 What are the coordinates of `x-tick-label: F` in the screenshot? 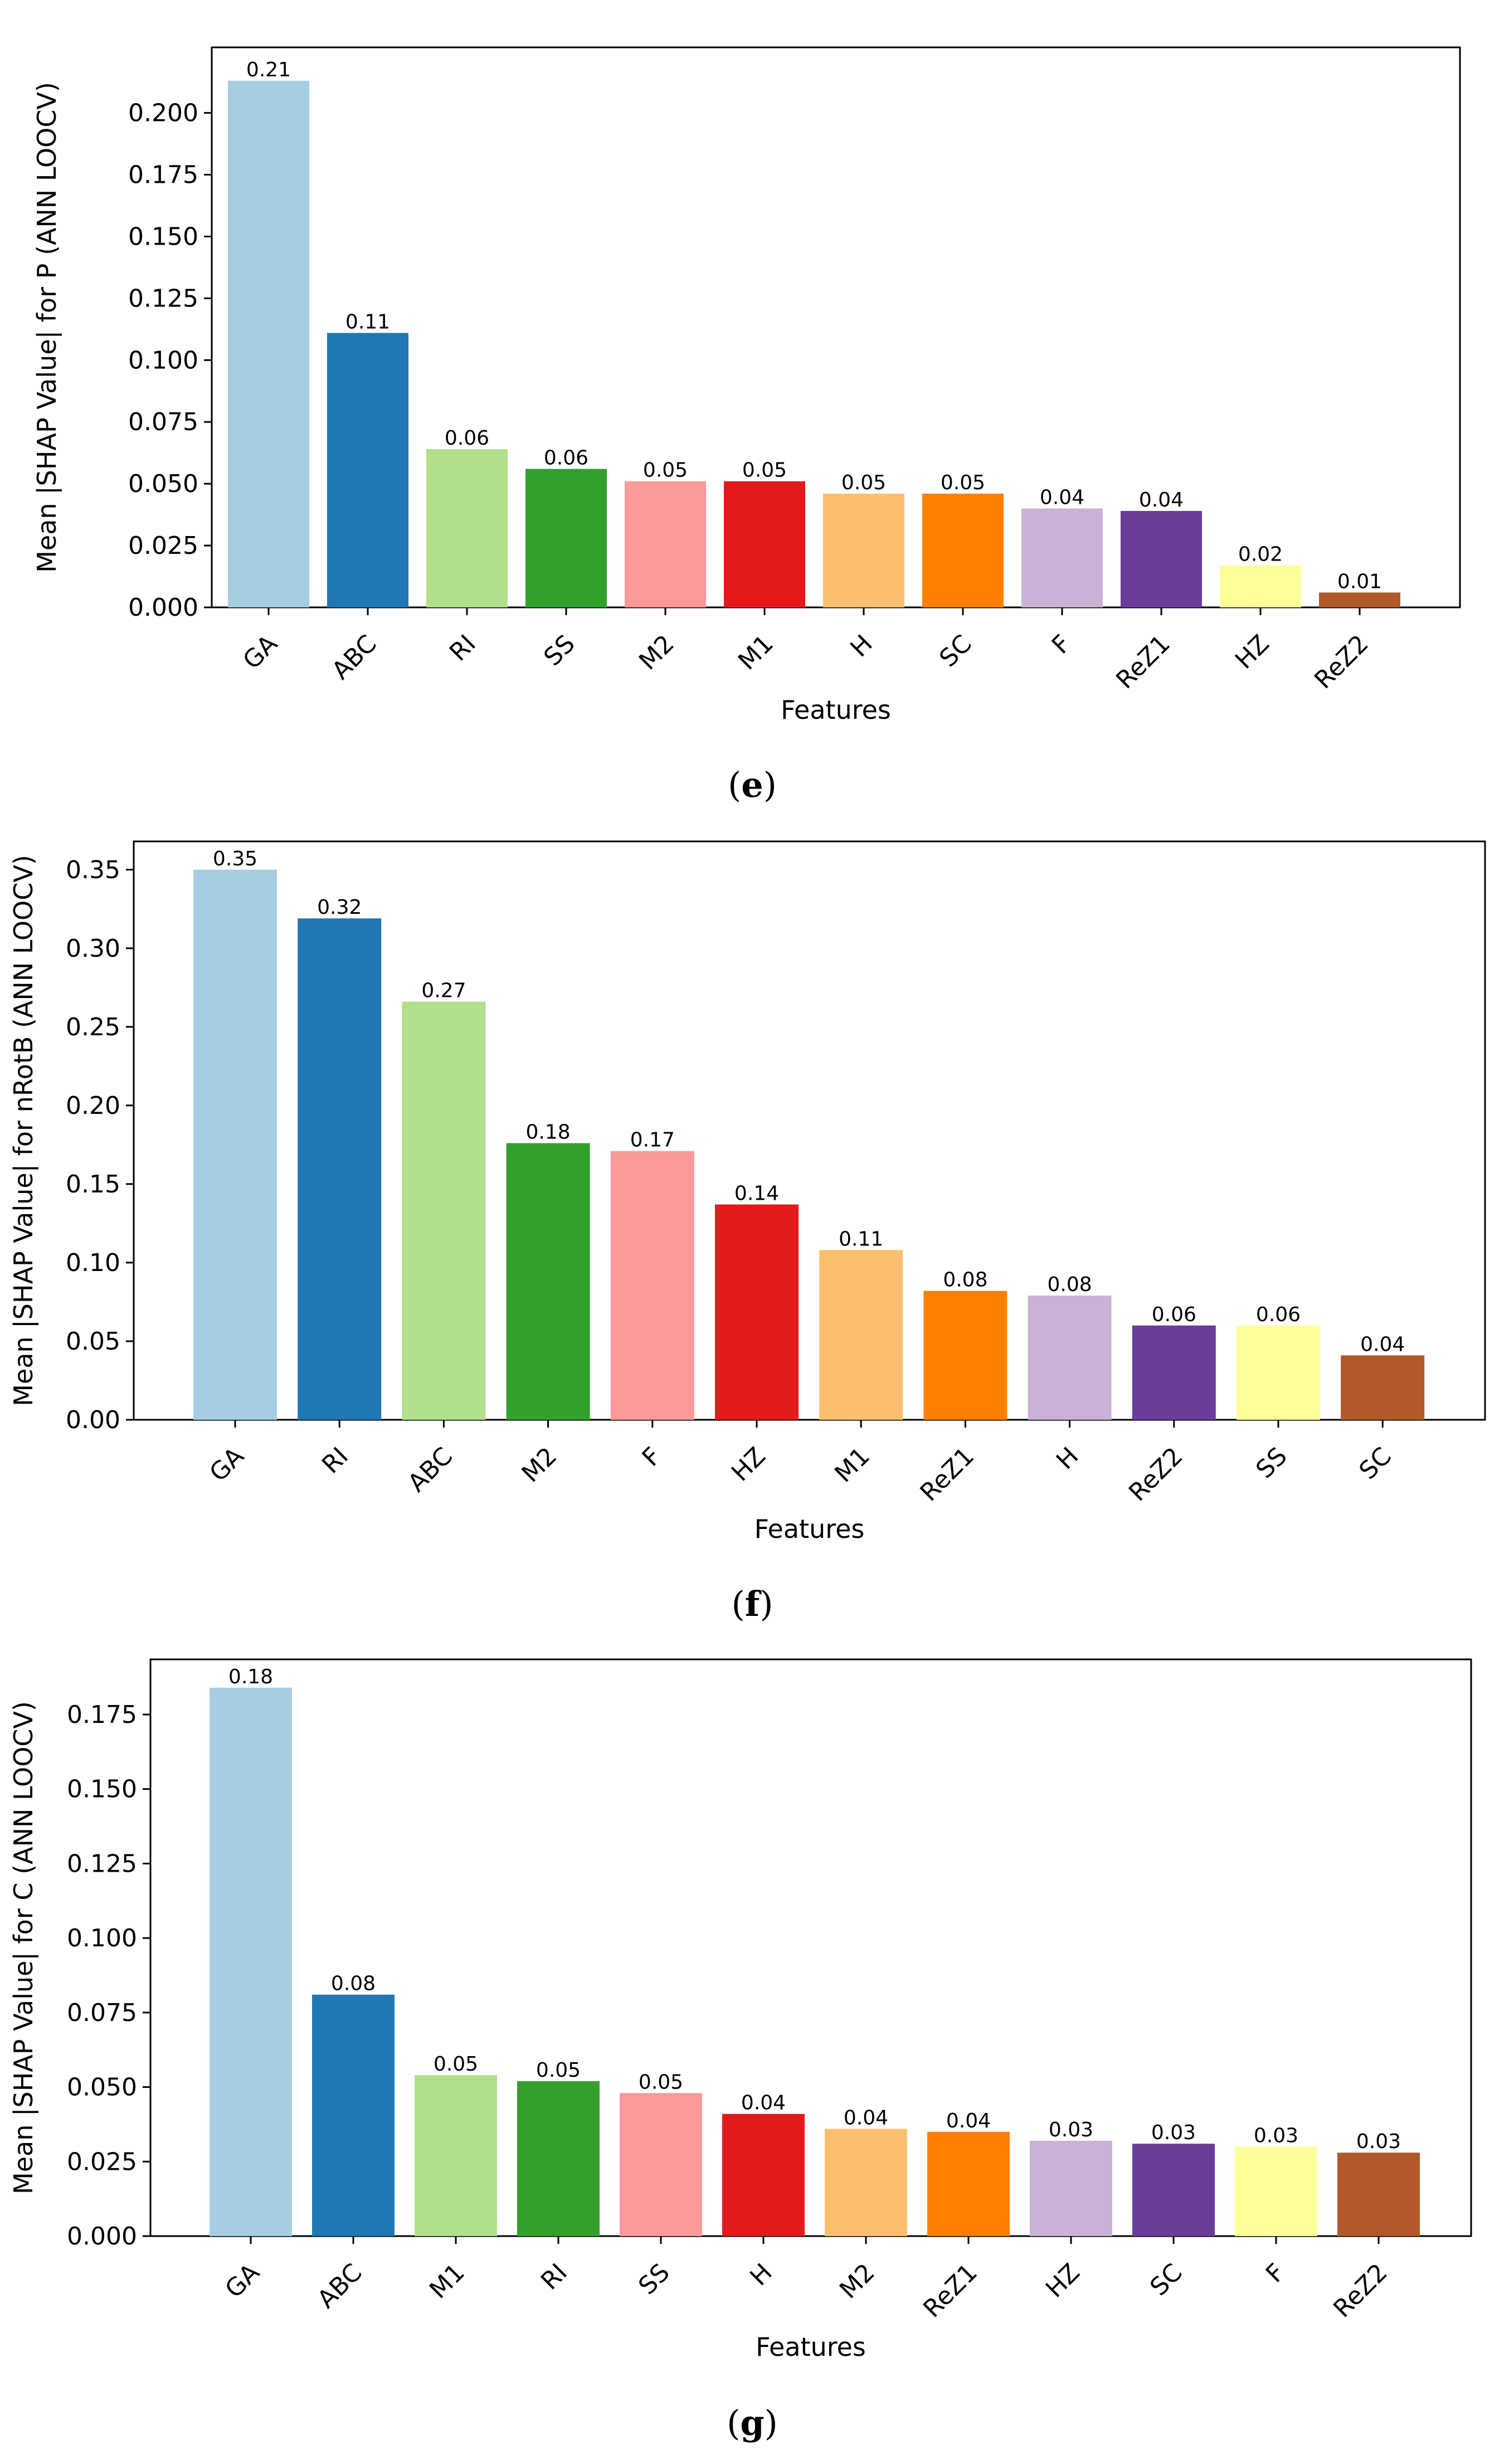 It's located at (1275, 2273).